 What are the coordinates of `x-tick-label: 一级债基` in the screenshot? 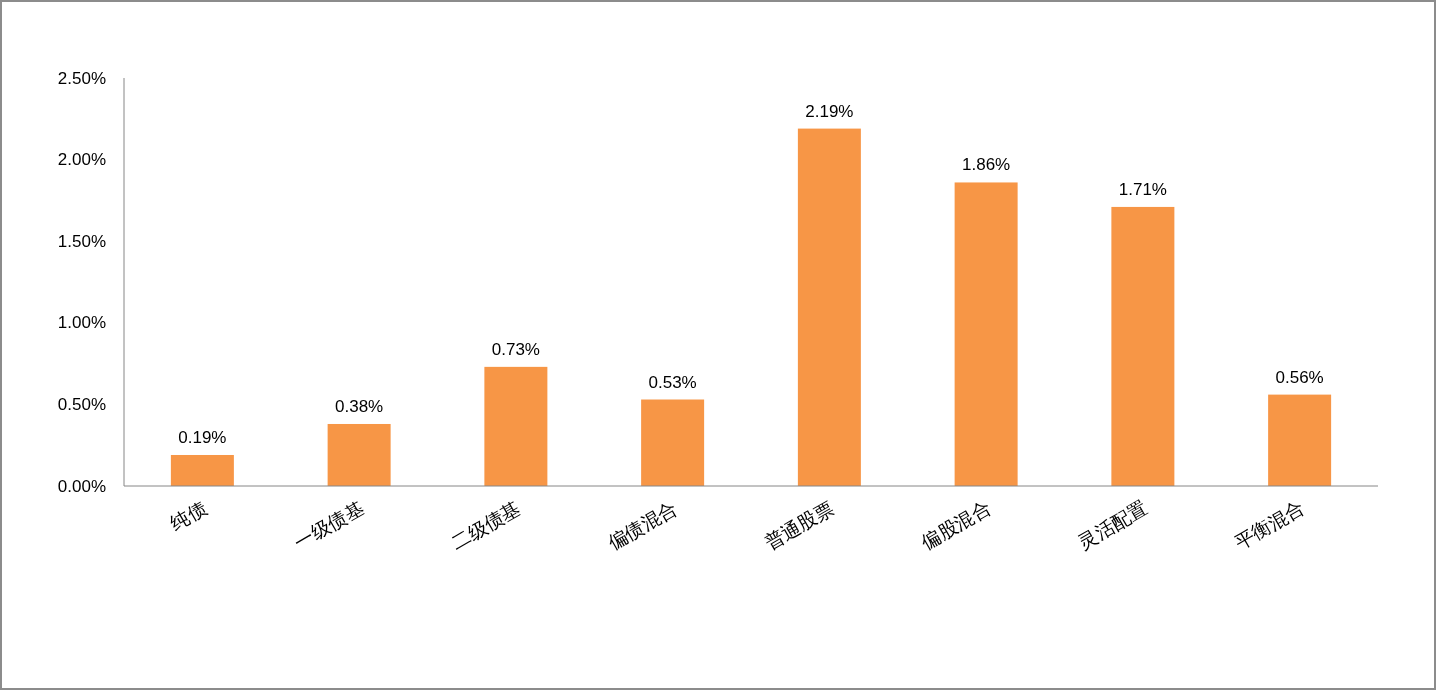 It's located at (329, 525).